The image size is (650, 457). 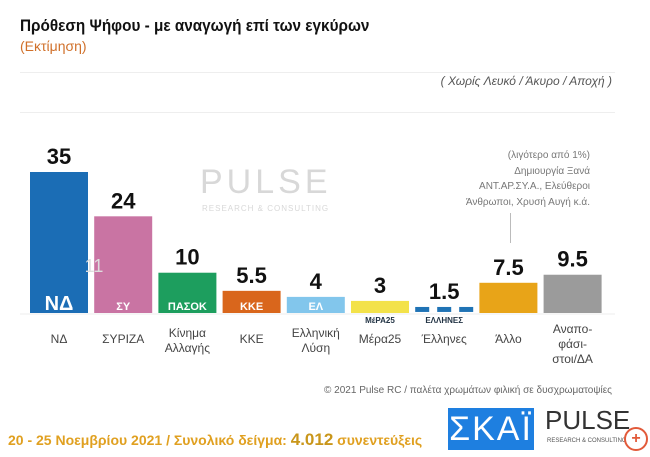 I want to click on data-label: 5.5, so click(x=251, y=275).